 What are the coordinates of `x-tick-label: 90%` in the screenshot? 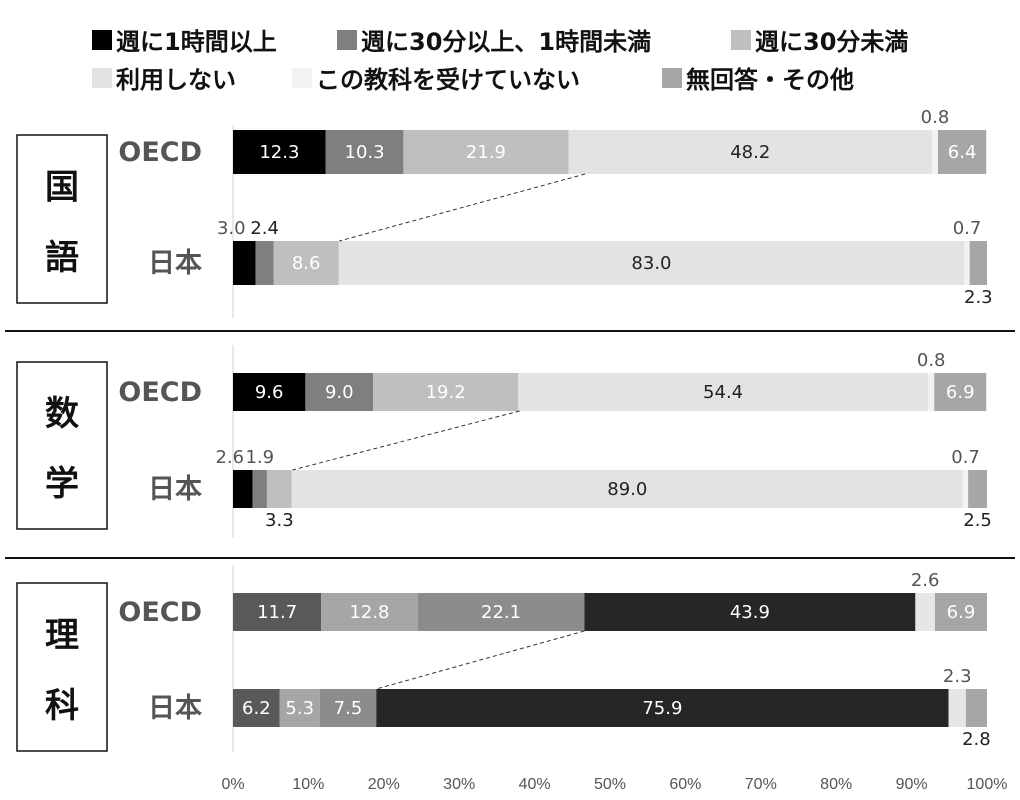 It's located at (912, 784).